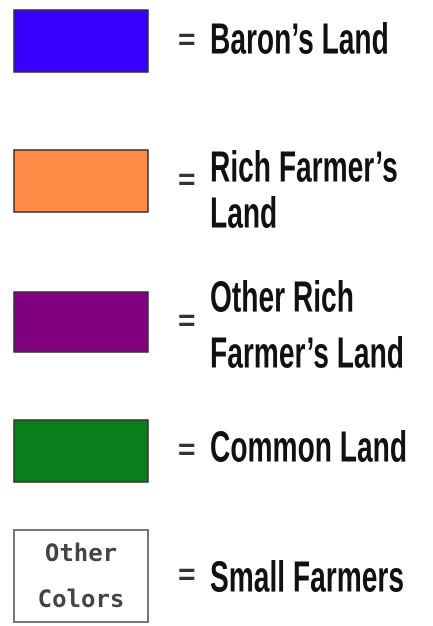 The width and height of the screenshot is (433, 626). Describe the element at coordinates (81, 599) in the screenshot. I see `swatch-text: Colors` at that location.